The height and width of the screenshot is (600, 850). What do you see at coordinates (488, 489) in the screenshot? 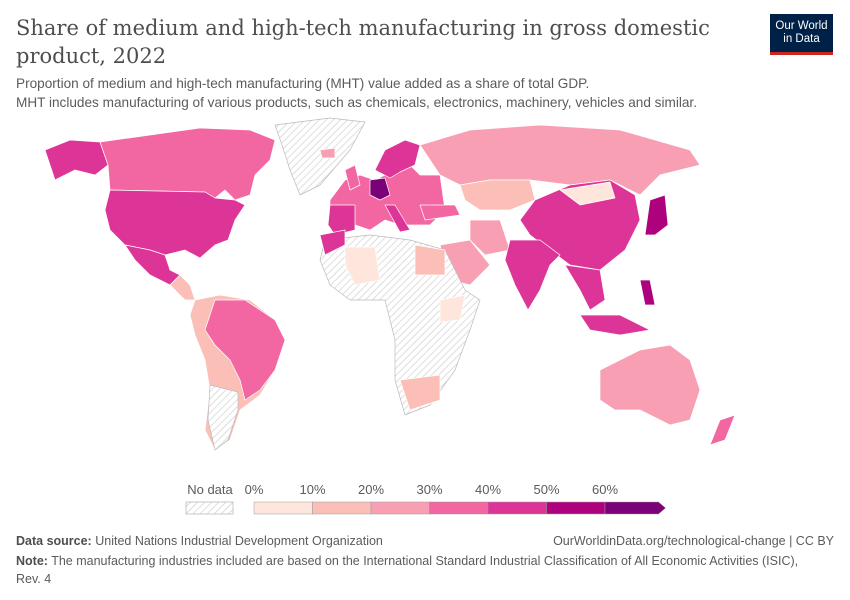
I see `legend-tick-label: 40%` at bounding box center [488, 489].